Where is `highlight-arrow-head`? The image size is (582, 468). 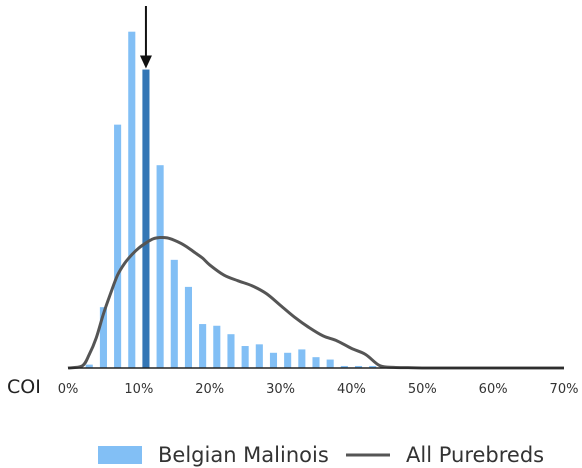
highlight-arrow-head is located at coordinates (145, 62).